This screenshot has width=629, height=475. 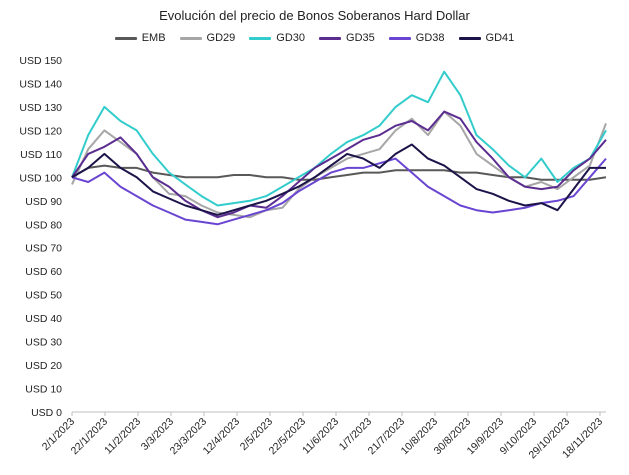 I want to click on y-tick-label: USD 20, so click(x=43, y=366).